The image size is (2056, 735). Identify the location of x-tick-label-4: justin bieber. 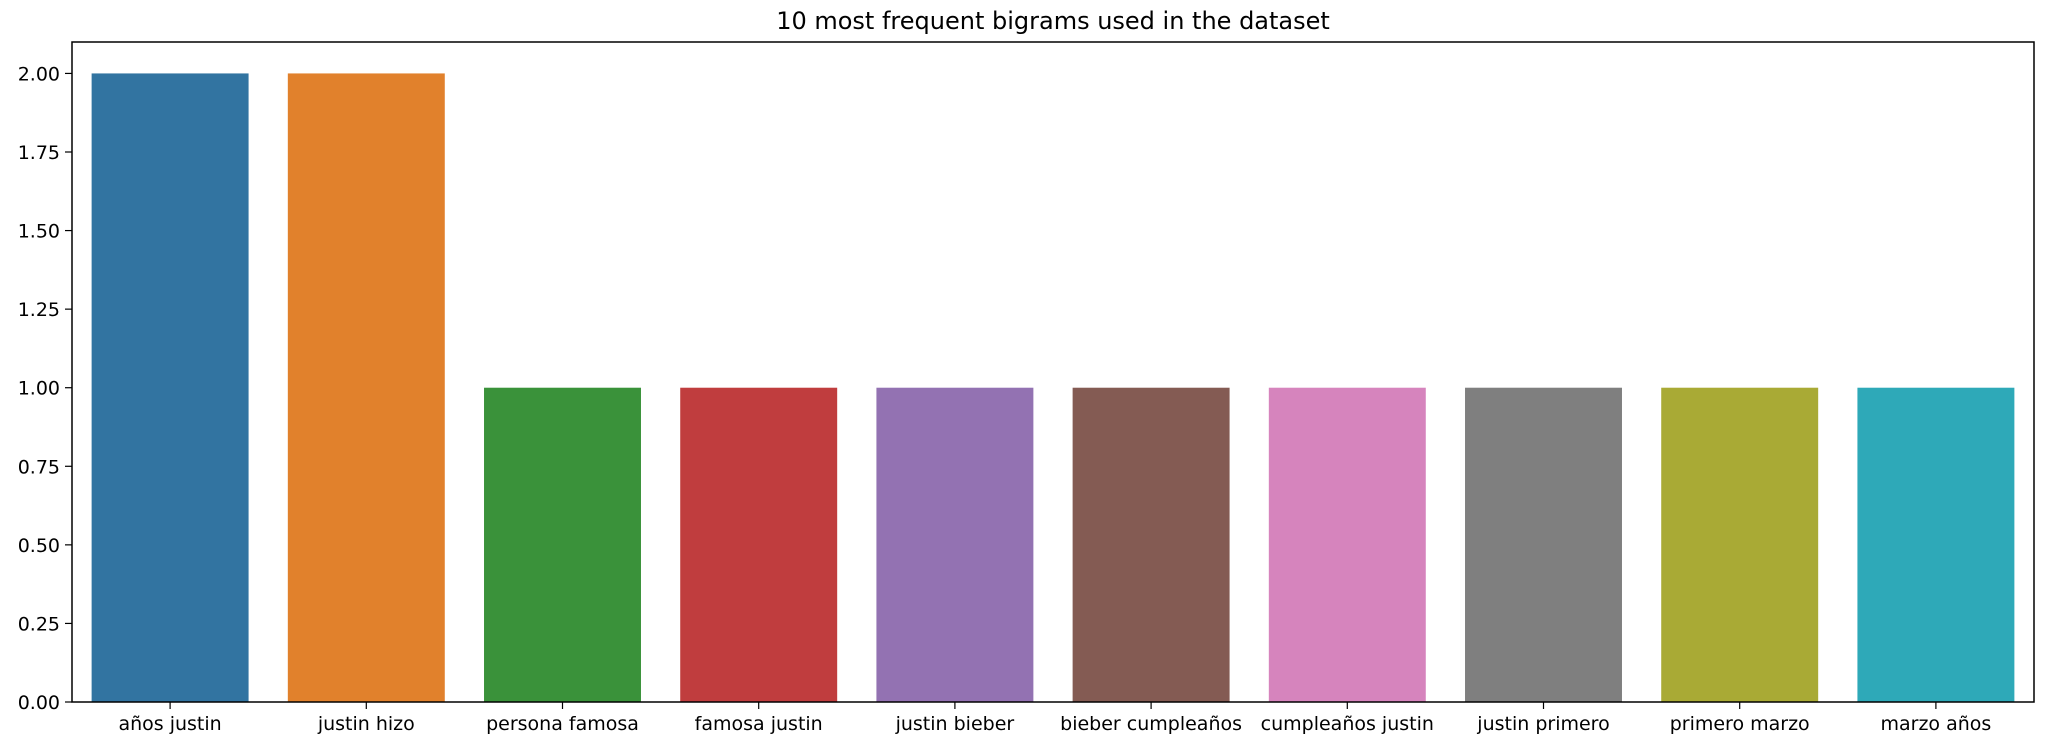
(955, 724).